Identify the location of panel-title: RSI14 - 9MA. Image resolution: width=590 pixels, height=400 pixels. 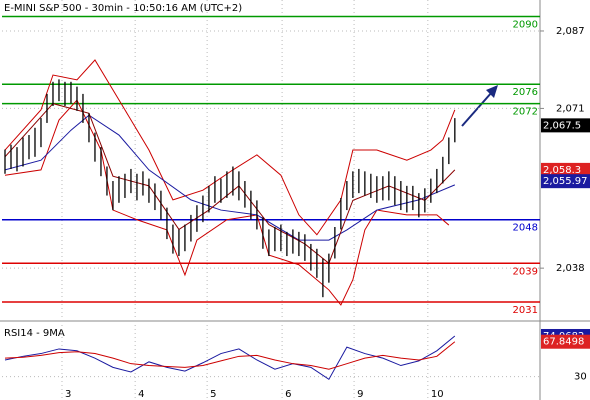
(34, 333).